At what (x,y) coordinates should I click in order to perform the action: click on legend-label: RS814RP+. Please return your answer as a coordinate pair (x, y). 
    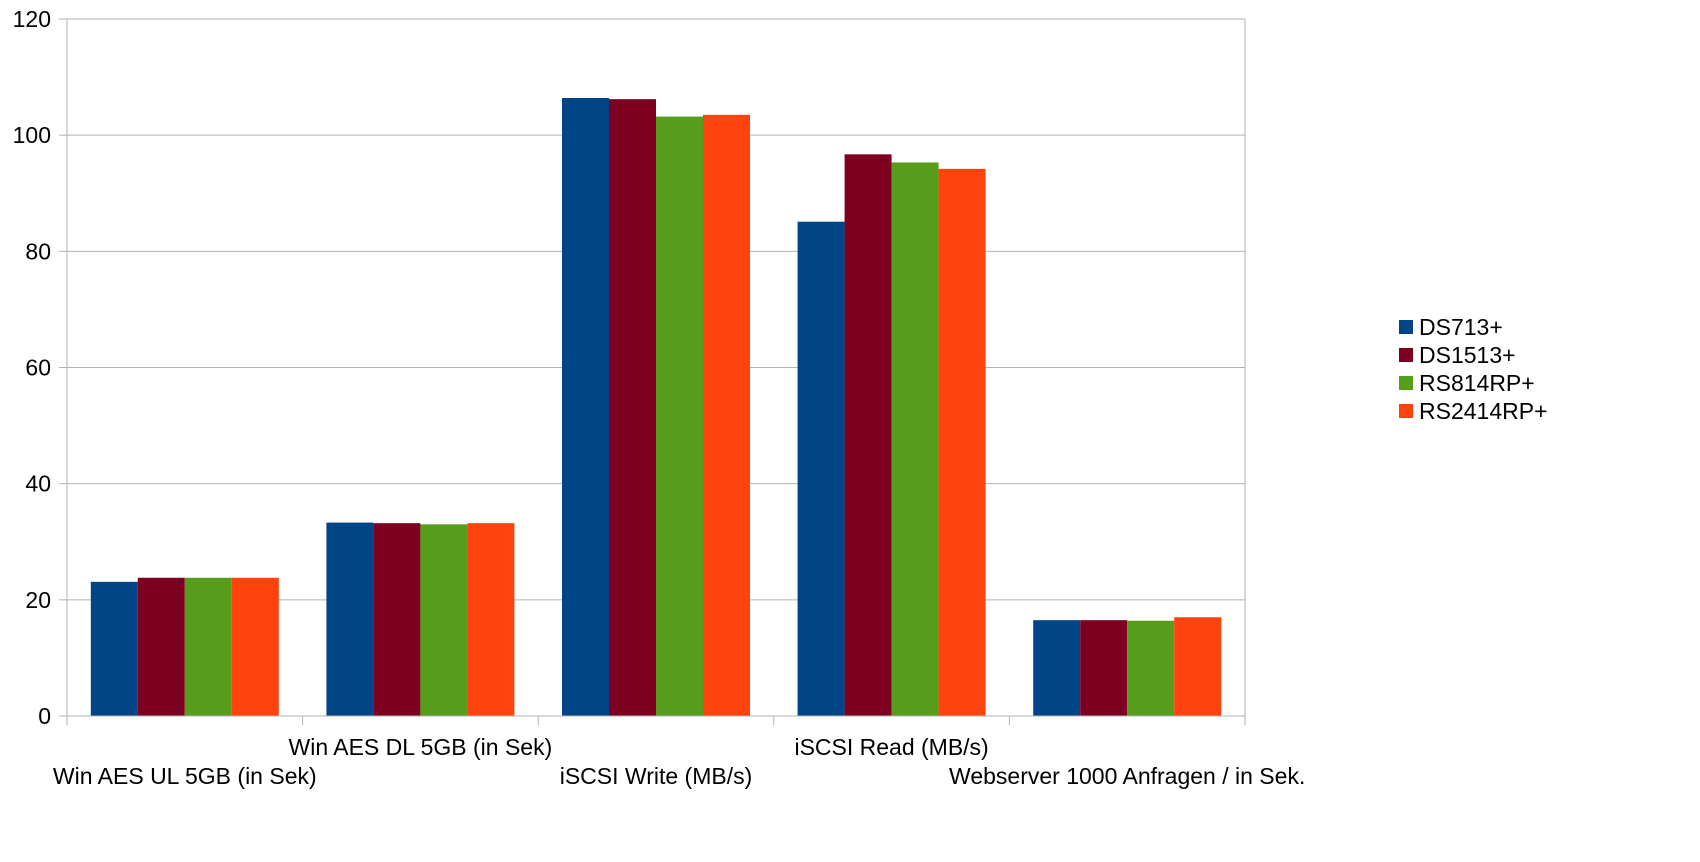
    Looking at the image, I should click on (1477, 383).